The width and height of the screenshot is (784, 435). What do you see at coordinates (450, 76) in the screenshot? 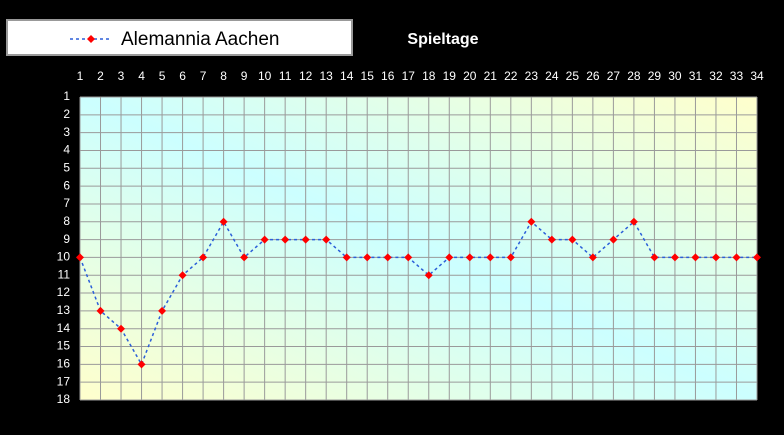
I see `x-tick-label: 19` at bounding box center [450, 76].